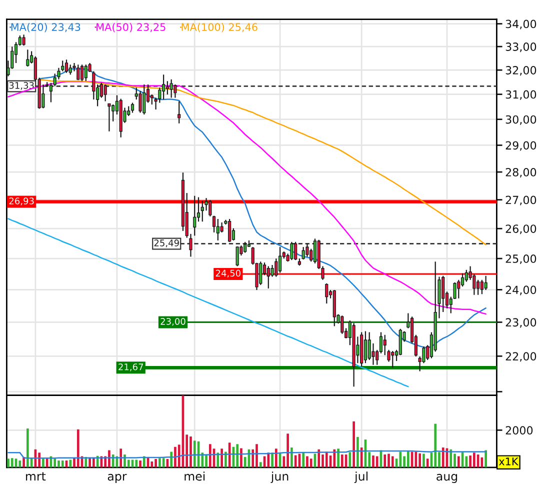  Describe the element at coordinates (521, 146) in the screenshot. I see `y-tick-label: 29,00` at that location.